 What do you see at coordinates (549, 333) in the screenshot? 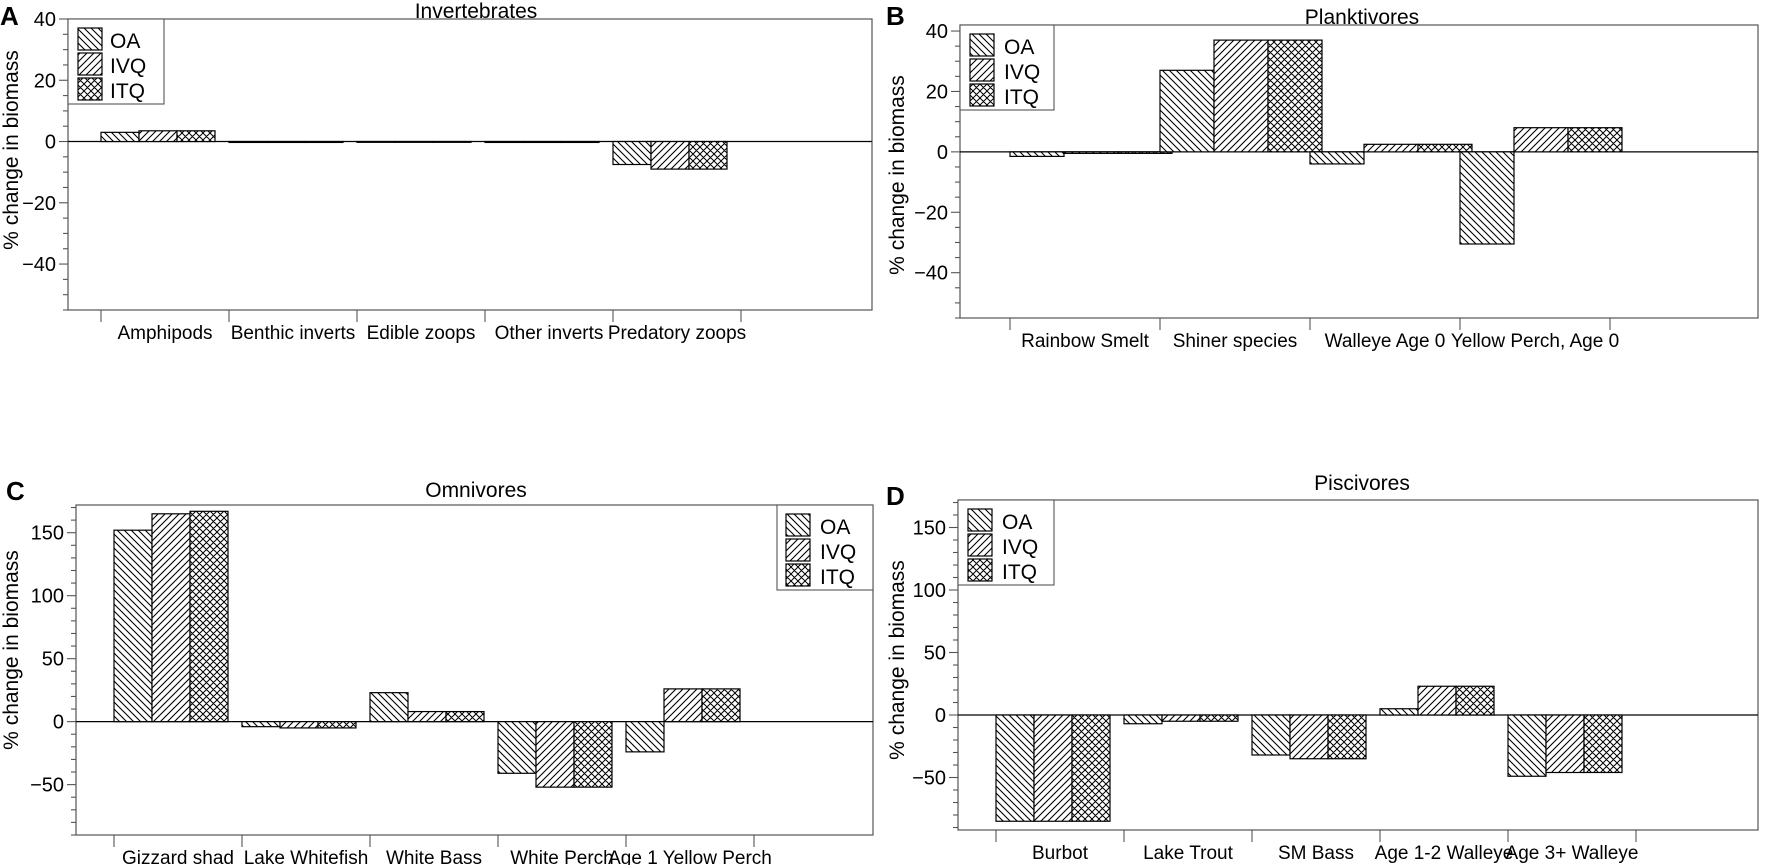
I see `x-tick-label: Other inverts` at bounding box center [549, 333].